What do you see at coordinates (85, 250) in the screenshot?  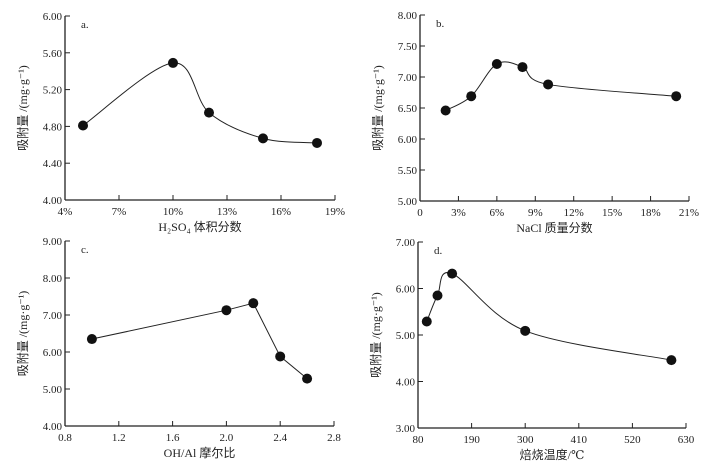 I see `panel-label: c.` at bounding box center [85, 250].